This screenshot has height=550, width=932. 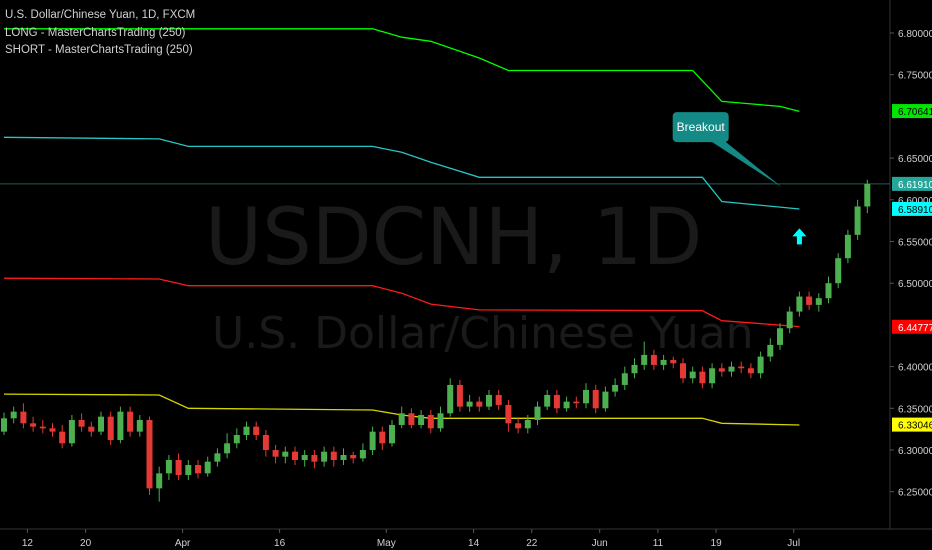 What do you see at coordinates (915, 185) in the screenshot?
I see `price-label-text: 6.61910` at bounding box center [915, 185].